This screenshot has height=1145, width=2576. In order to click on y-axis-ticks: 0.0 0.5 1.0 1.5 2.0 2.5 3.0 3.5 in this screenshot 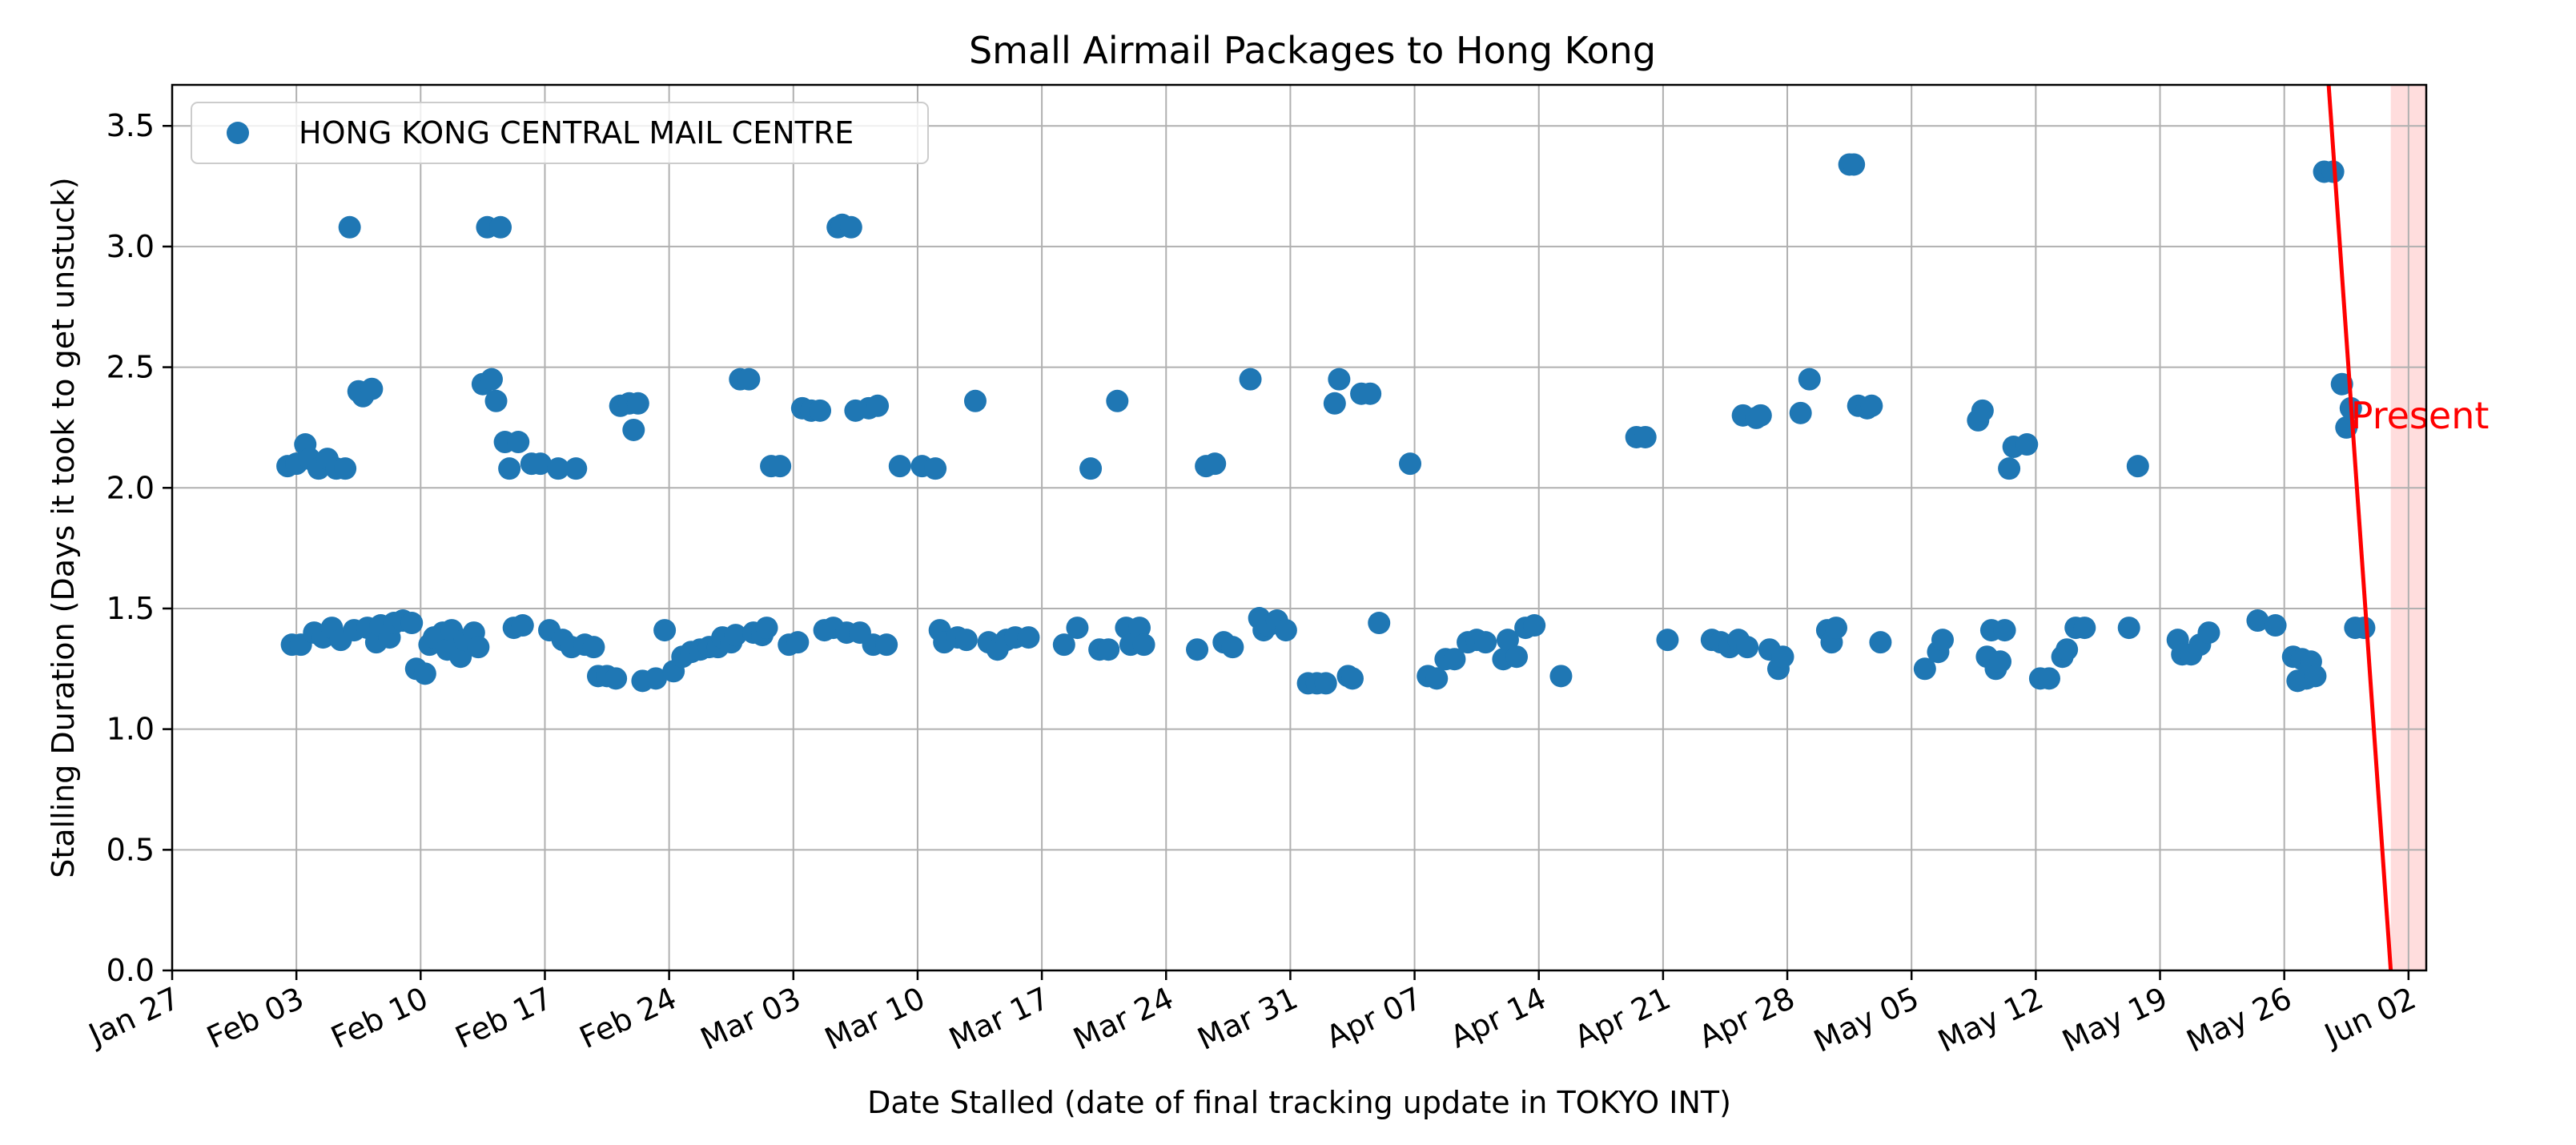, I will do `click(139, 548)`.